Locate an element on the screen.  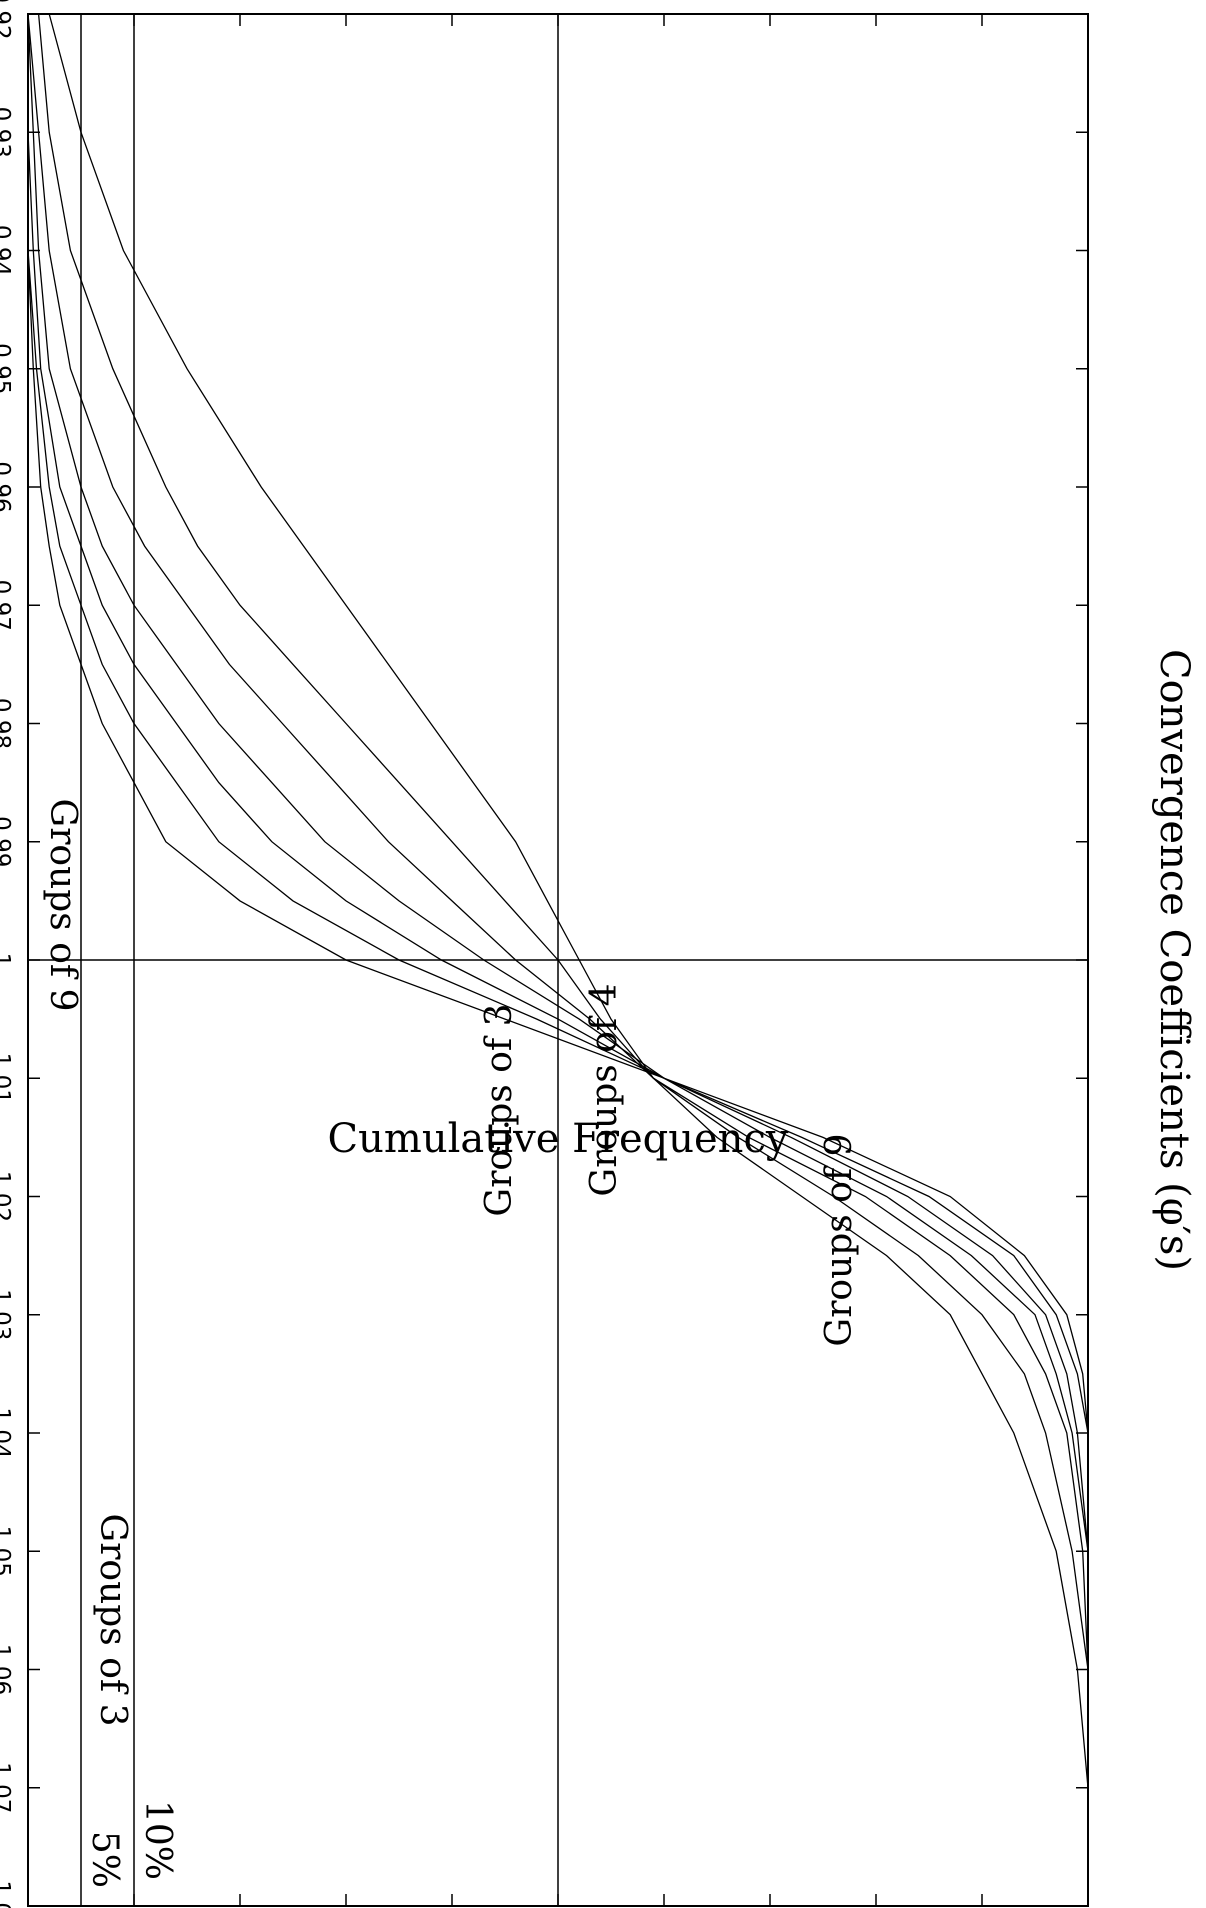
x-tick-label: 1.08 is located at coordinates (7, 1894).